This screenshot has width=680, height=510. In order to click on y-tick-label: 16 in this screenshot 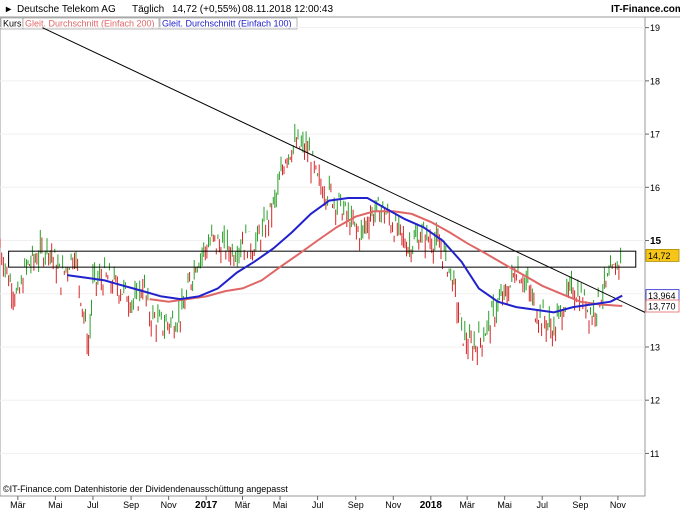, I will do `click(655, 188)`.